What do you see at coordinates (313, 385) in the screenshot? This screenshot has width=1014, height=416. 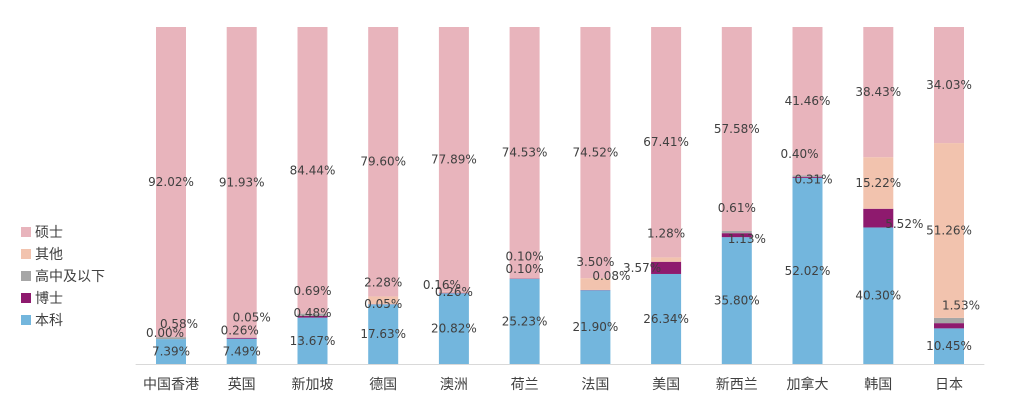 I see `x-tick-label: 新加坡` at bounding box center [313, 385].